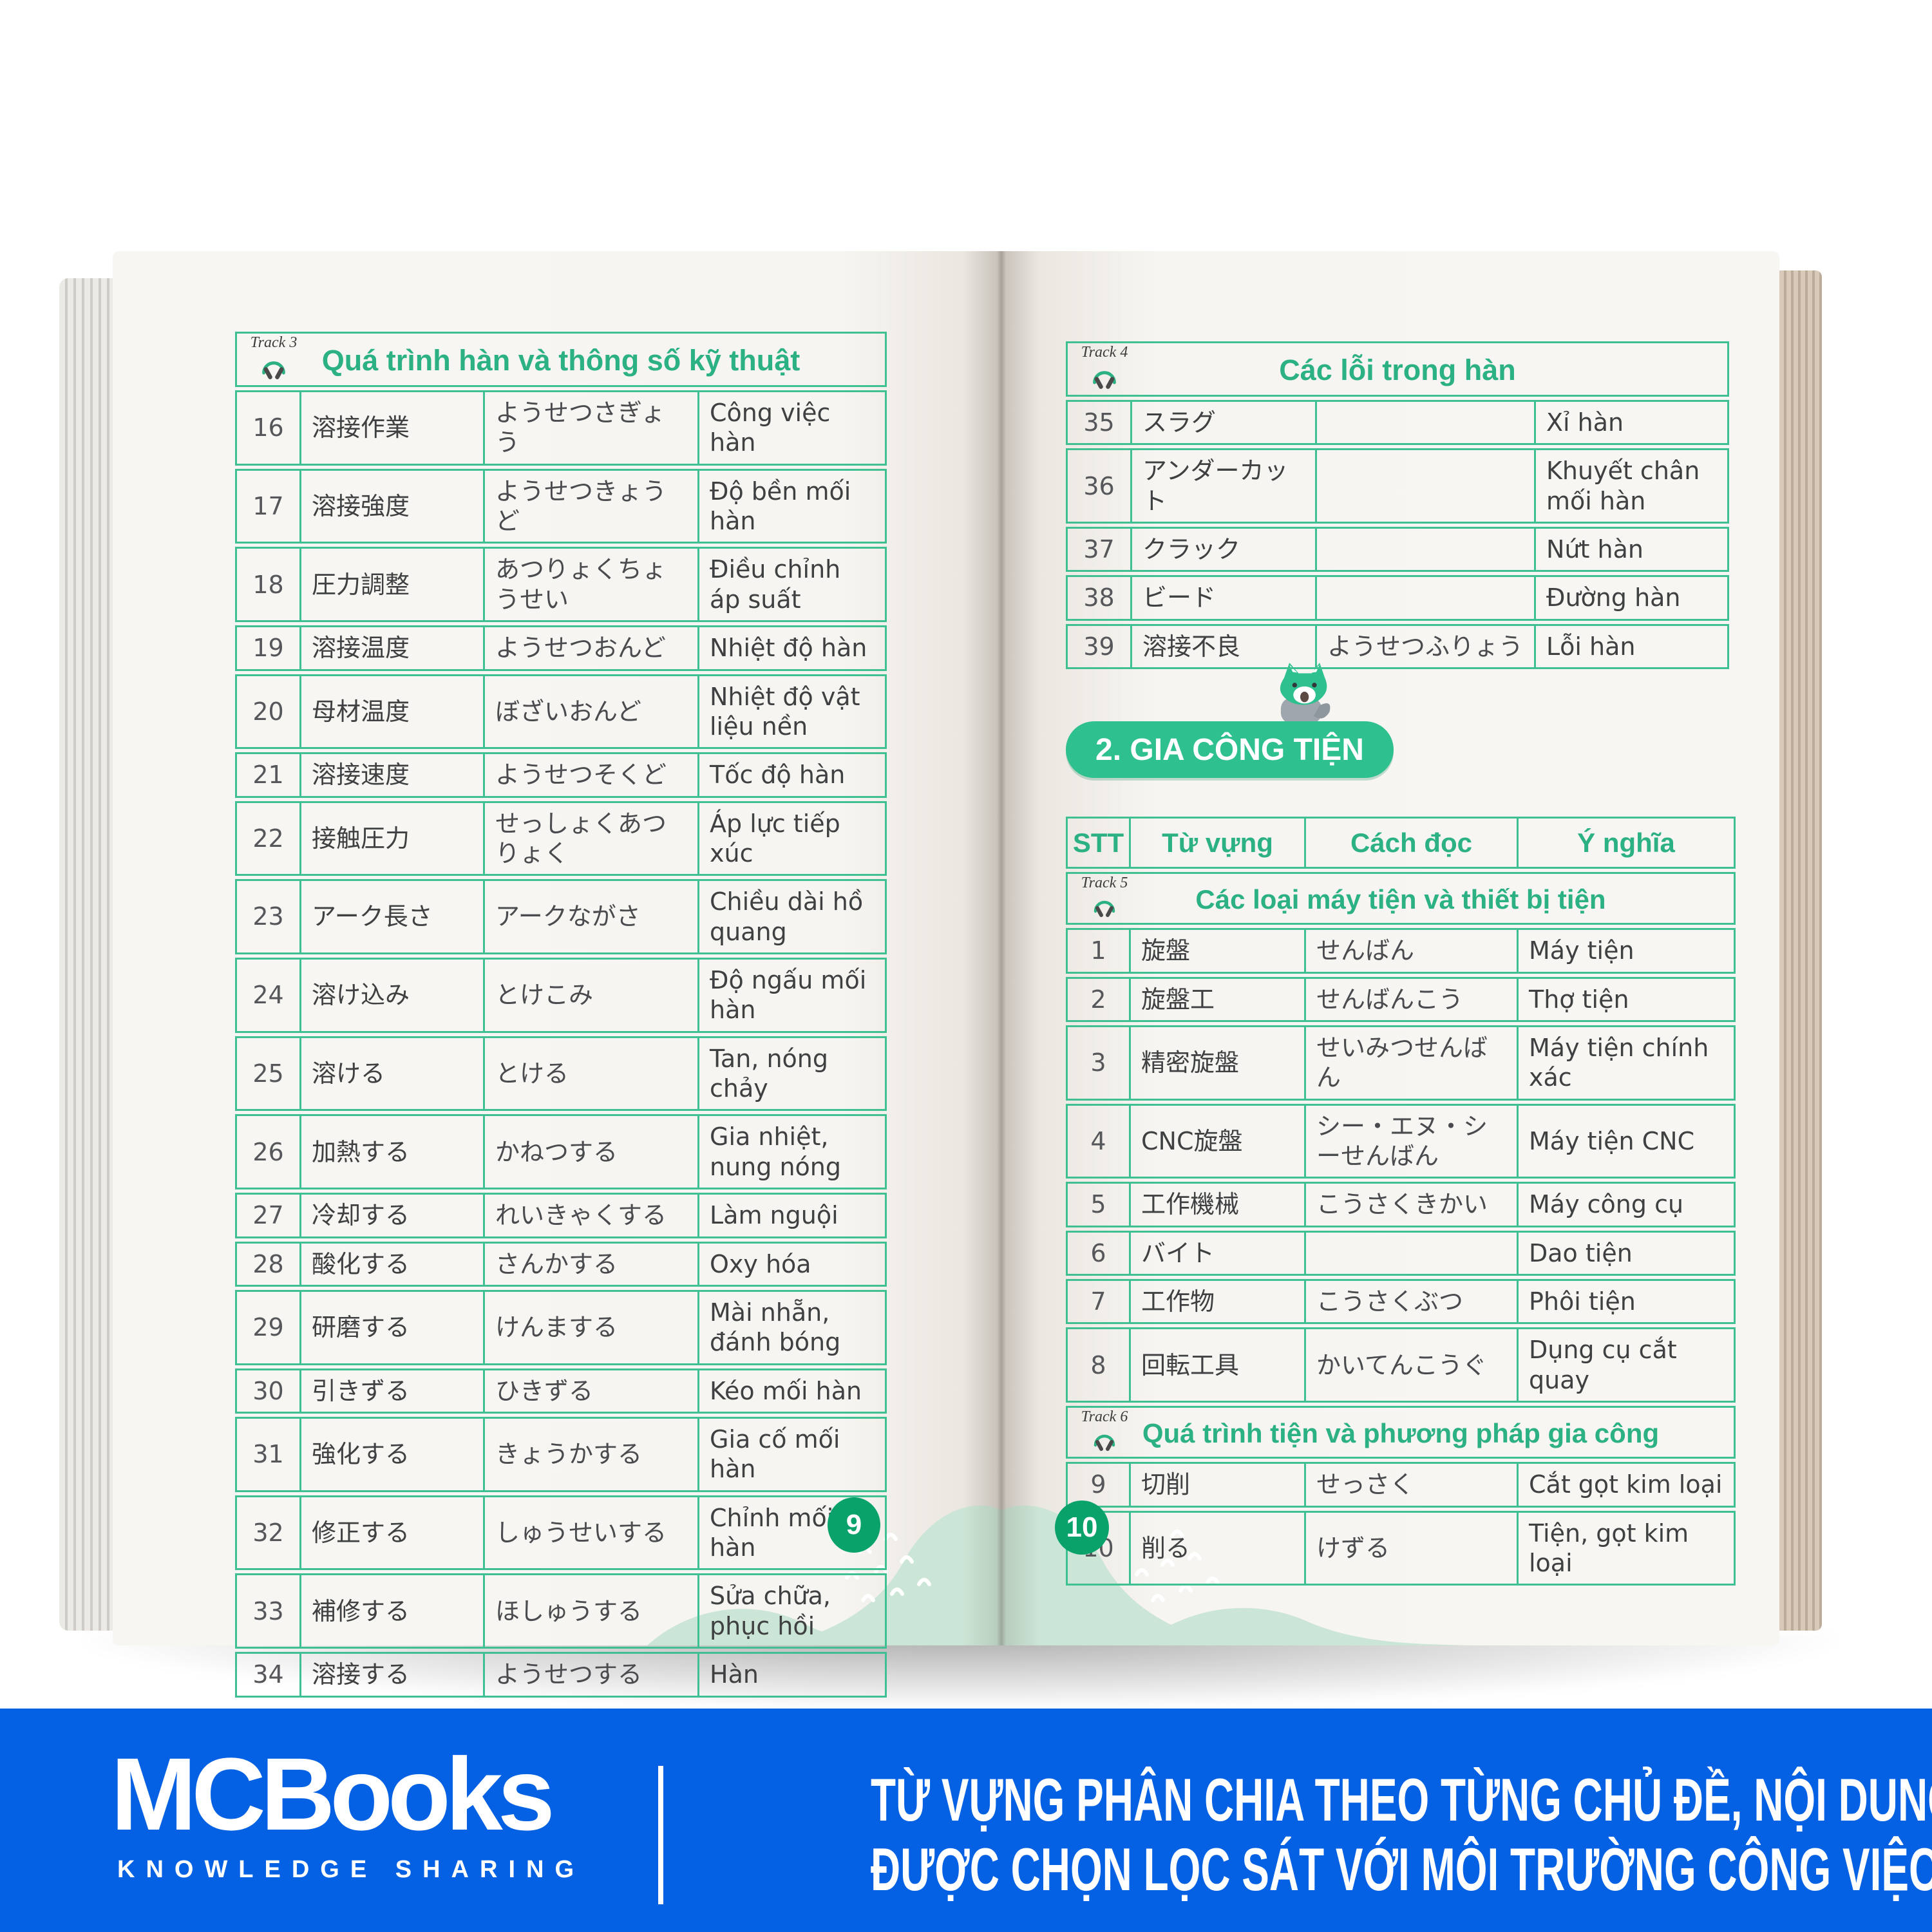 The width and height of the screenshot is (1932, 1932). What do you see at coordinates (274, 359) in the screenshot?
I see `track-marker: Track 3` at bounding box center [274, 359].